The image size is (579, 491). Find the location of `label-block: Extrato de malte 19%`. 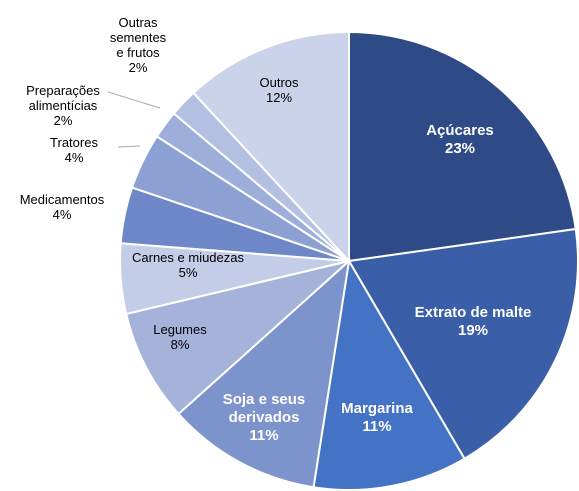

label-block: Extrato de malte 19% is located at coordinates (473, 322).